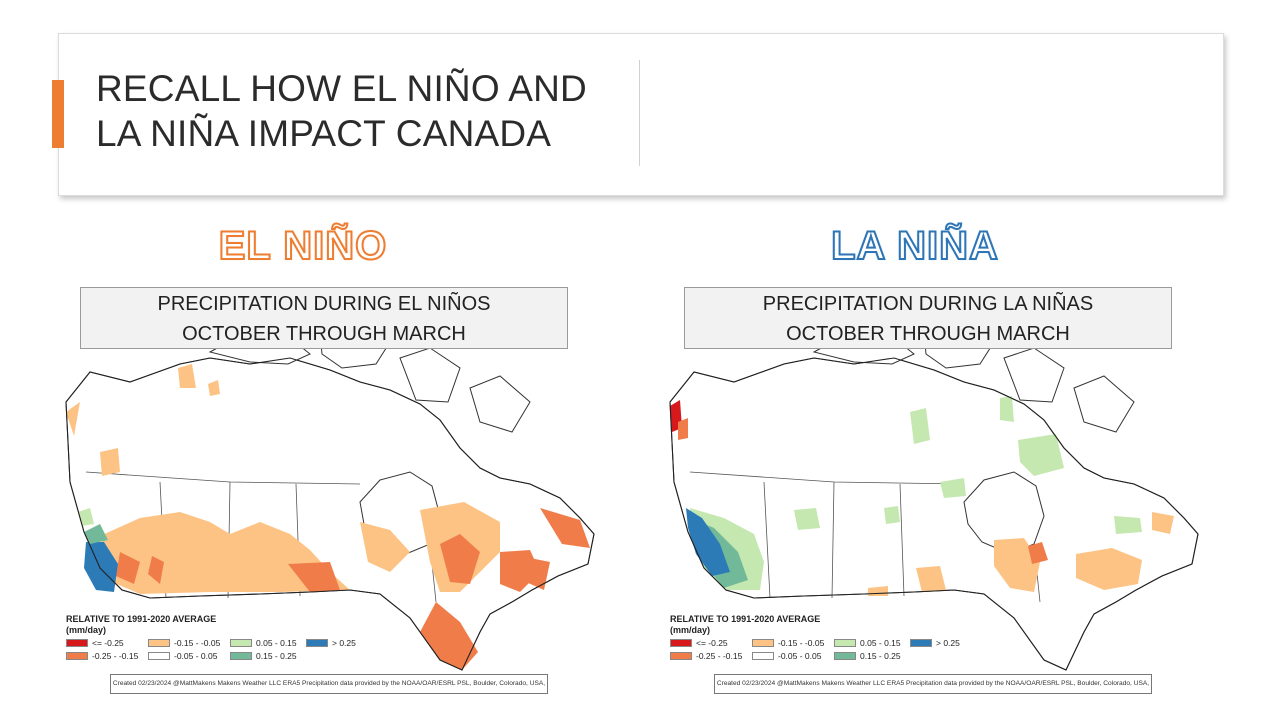 The height and width of the screenshot is (720, 1280). Describe the element at coordinates (914, 246) in the screenshot. I see `la-nina-heading: LA NIÑA` at that location.